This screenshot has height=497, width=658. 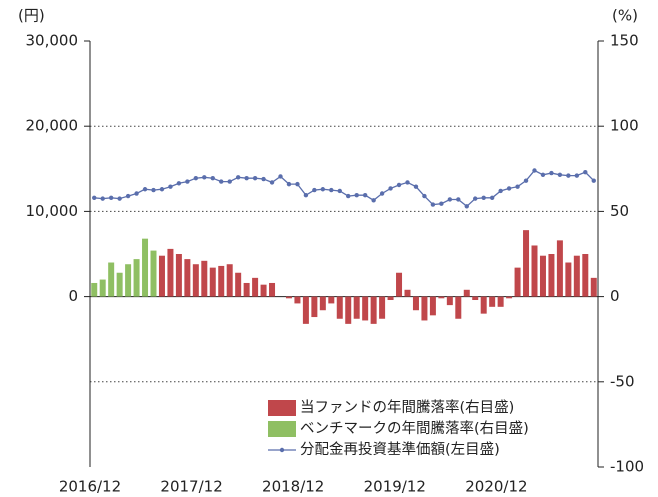 What do you see at coordinates (90, 487) in the screenshot?
I see `x-tick-label: 2016/12` at bounding box center [90, 487].